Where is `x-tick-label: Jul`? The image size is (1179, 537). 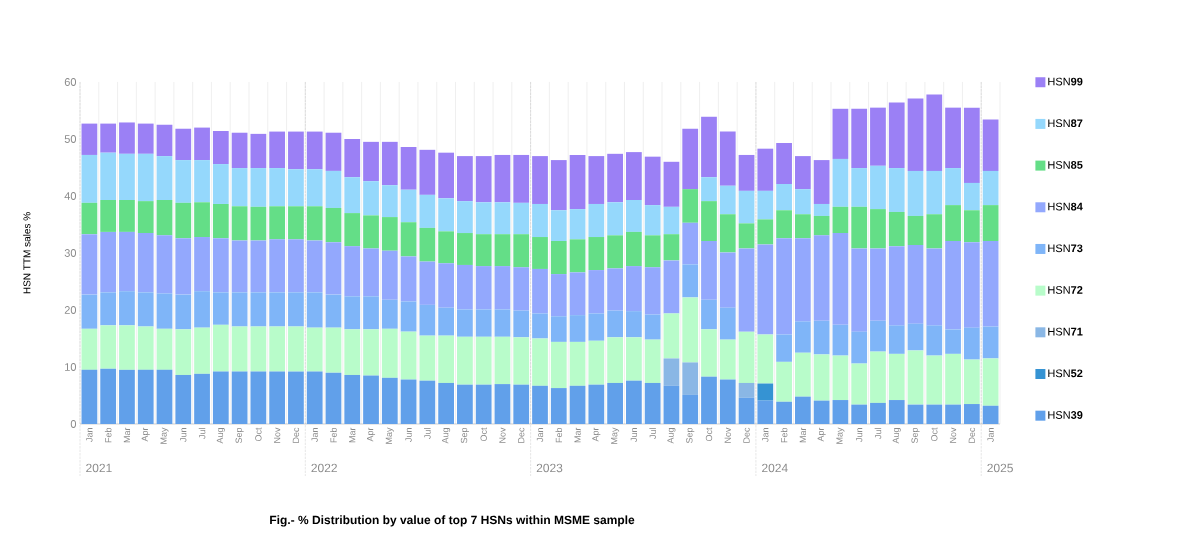
x-tick-label: Jul is located at coordinates (878, 433).